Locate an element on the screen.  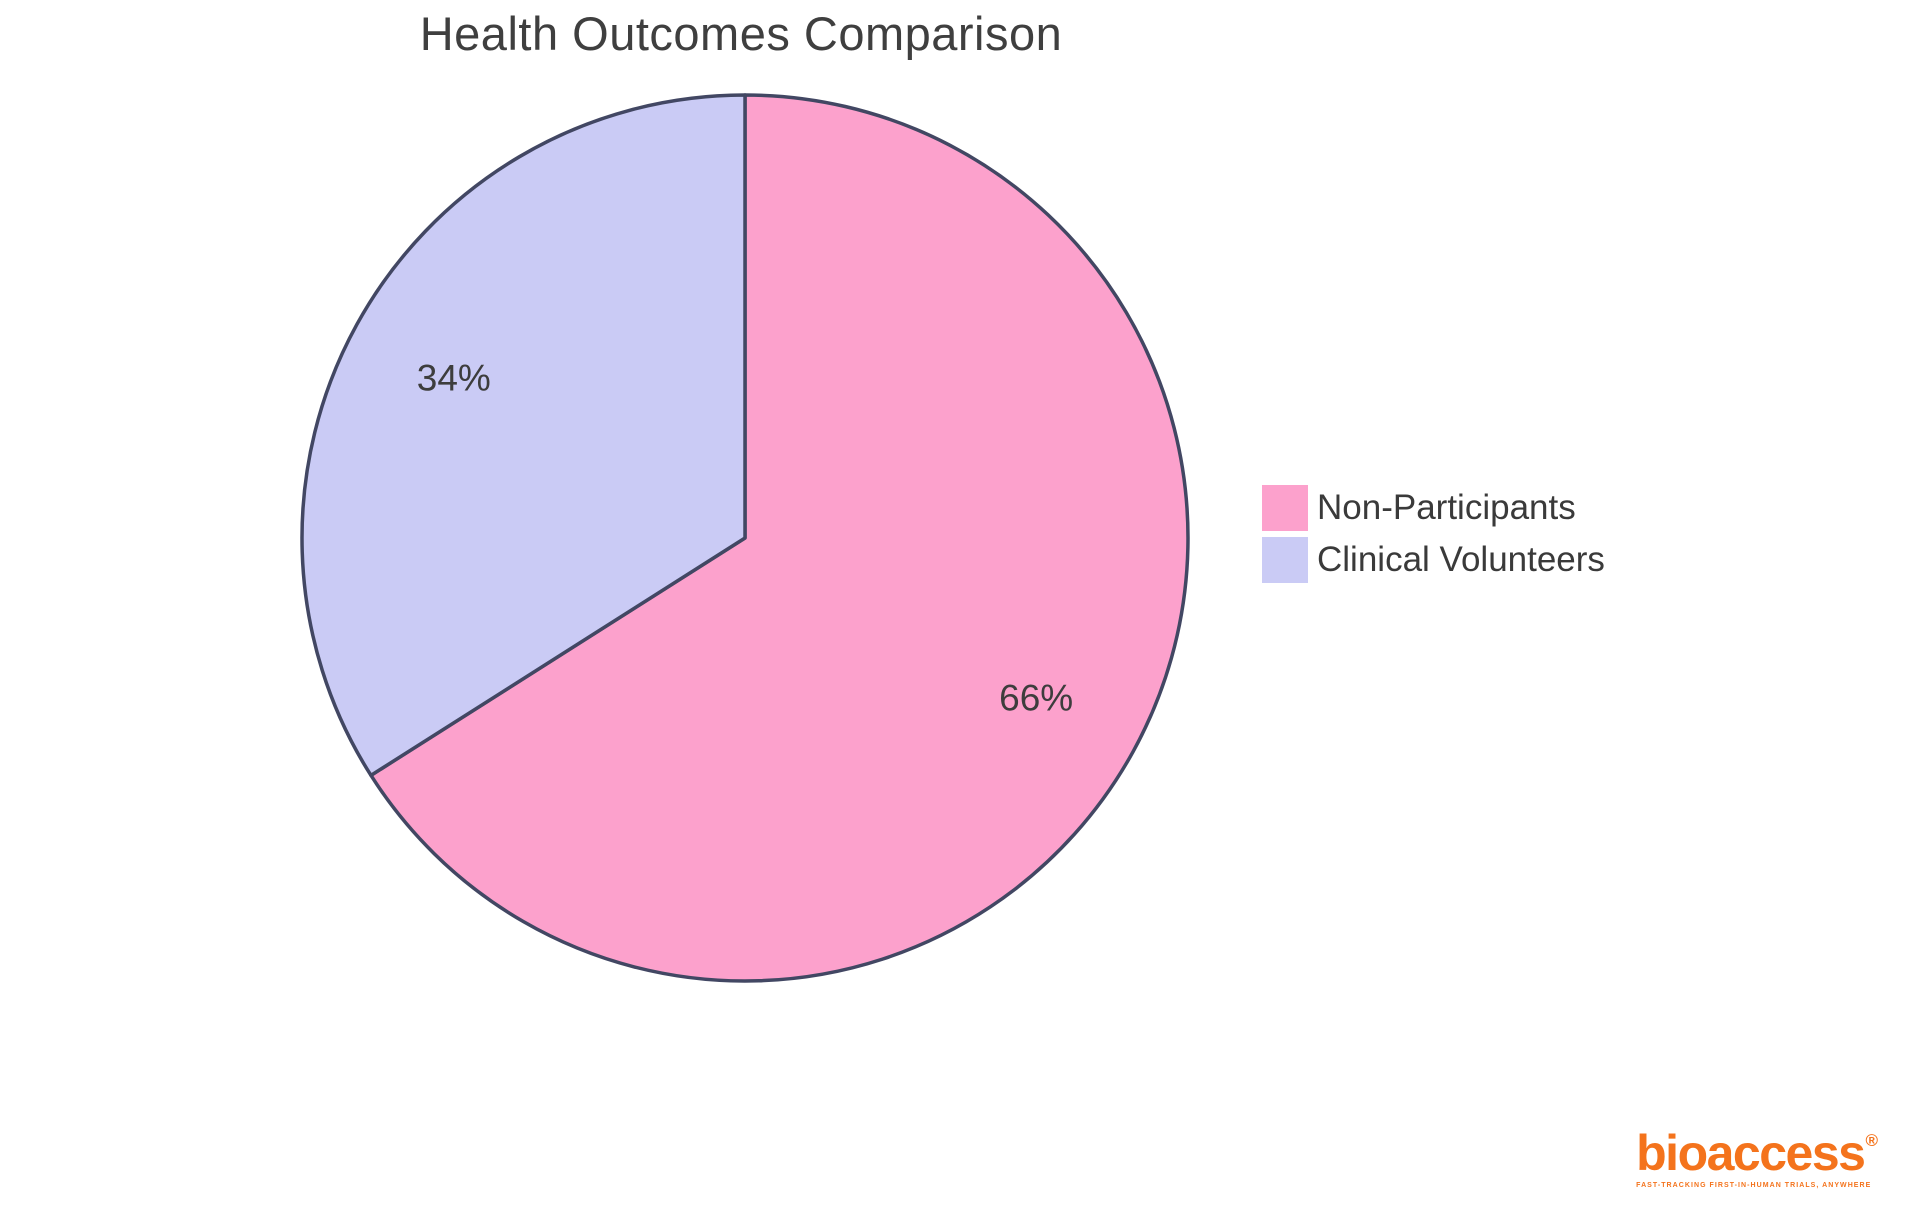
pie-slice-percentage-label: 34% is located at coordinates (454, 377).